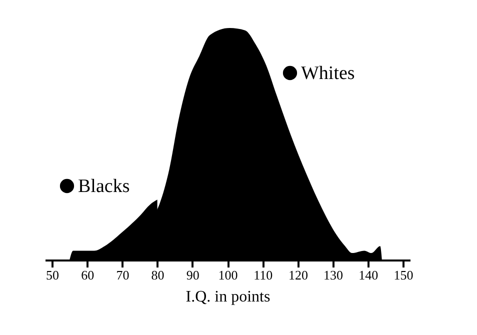  Describe the element at coordinates (228, 275) in the screenshot. I see `x-tick-label: 100` at that location.